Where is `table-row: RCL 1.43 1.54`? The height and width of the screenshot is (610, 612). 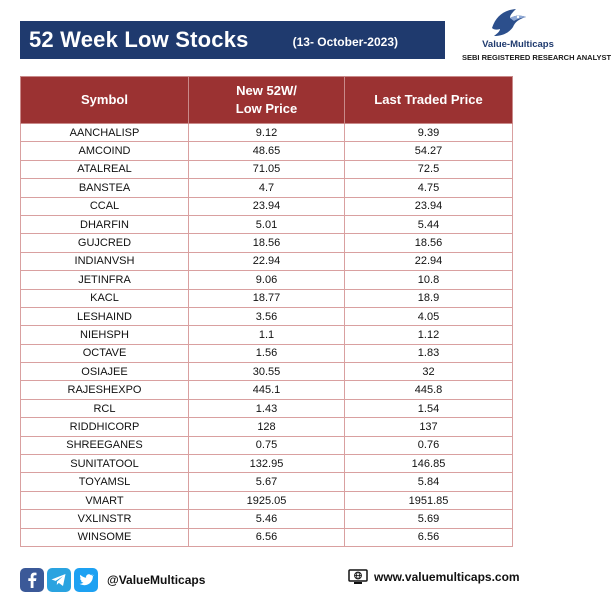 table-row: RCL 1.43 1.54 is located at coordinates (266, 408).